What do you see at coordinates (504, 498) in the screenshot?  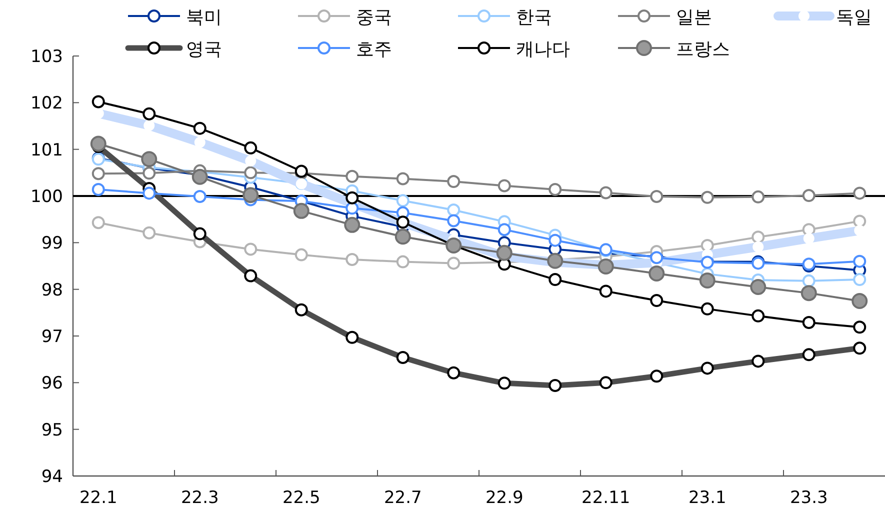 I see `x-tick-label: 22.9` at bounding box center [504, 498].